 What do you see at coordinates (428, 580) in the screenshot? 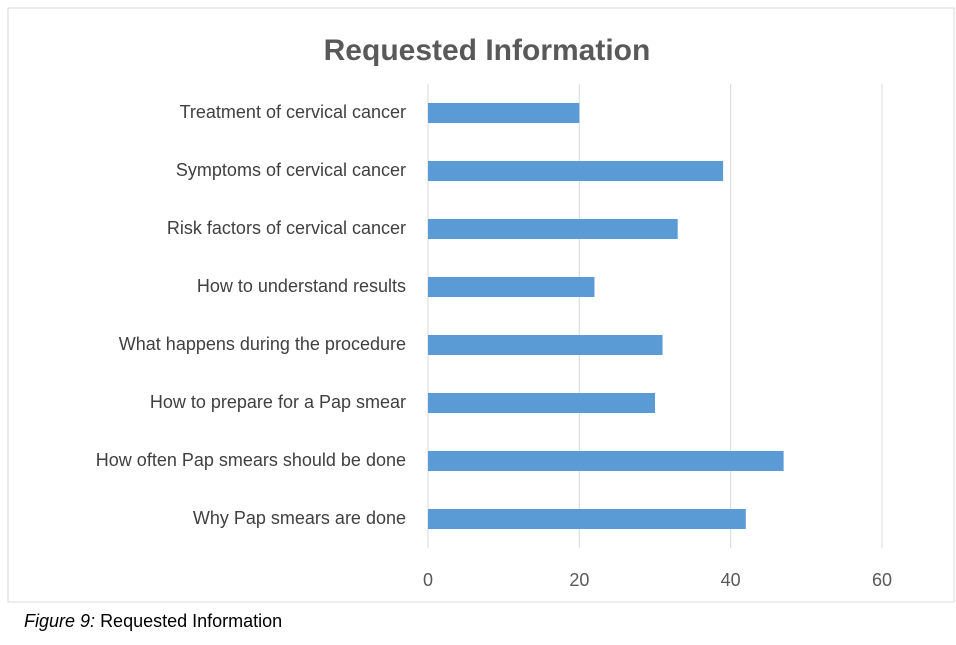
I see `x-tick-label: 0` at bounding box center [428, 580].